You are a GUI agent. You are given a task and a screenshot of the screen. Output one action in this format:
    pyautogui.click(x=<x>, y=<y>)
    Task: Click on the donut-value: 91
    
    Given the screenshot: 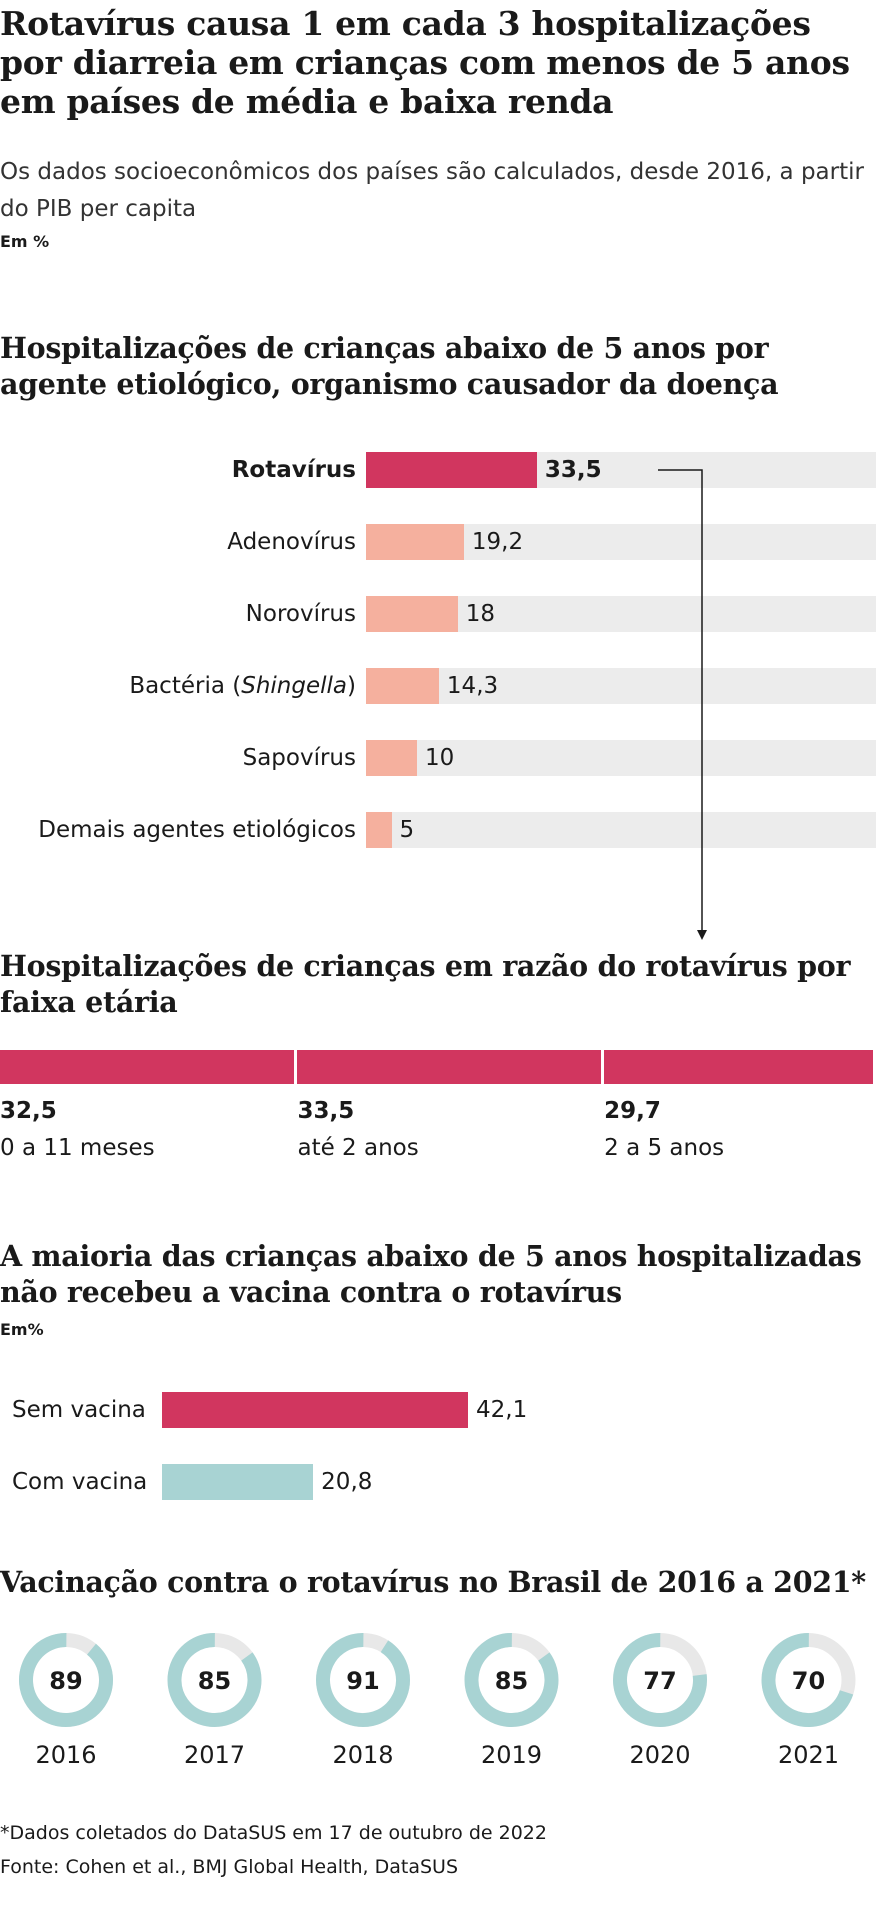 What is the action you would take?
    pyautogui.click(x=362, y=1681)
    